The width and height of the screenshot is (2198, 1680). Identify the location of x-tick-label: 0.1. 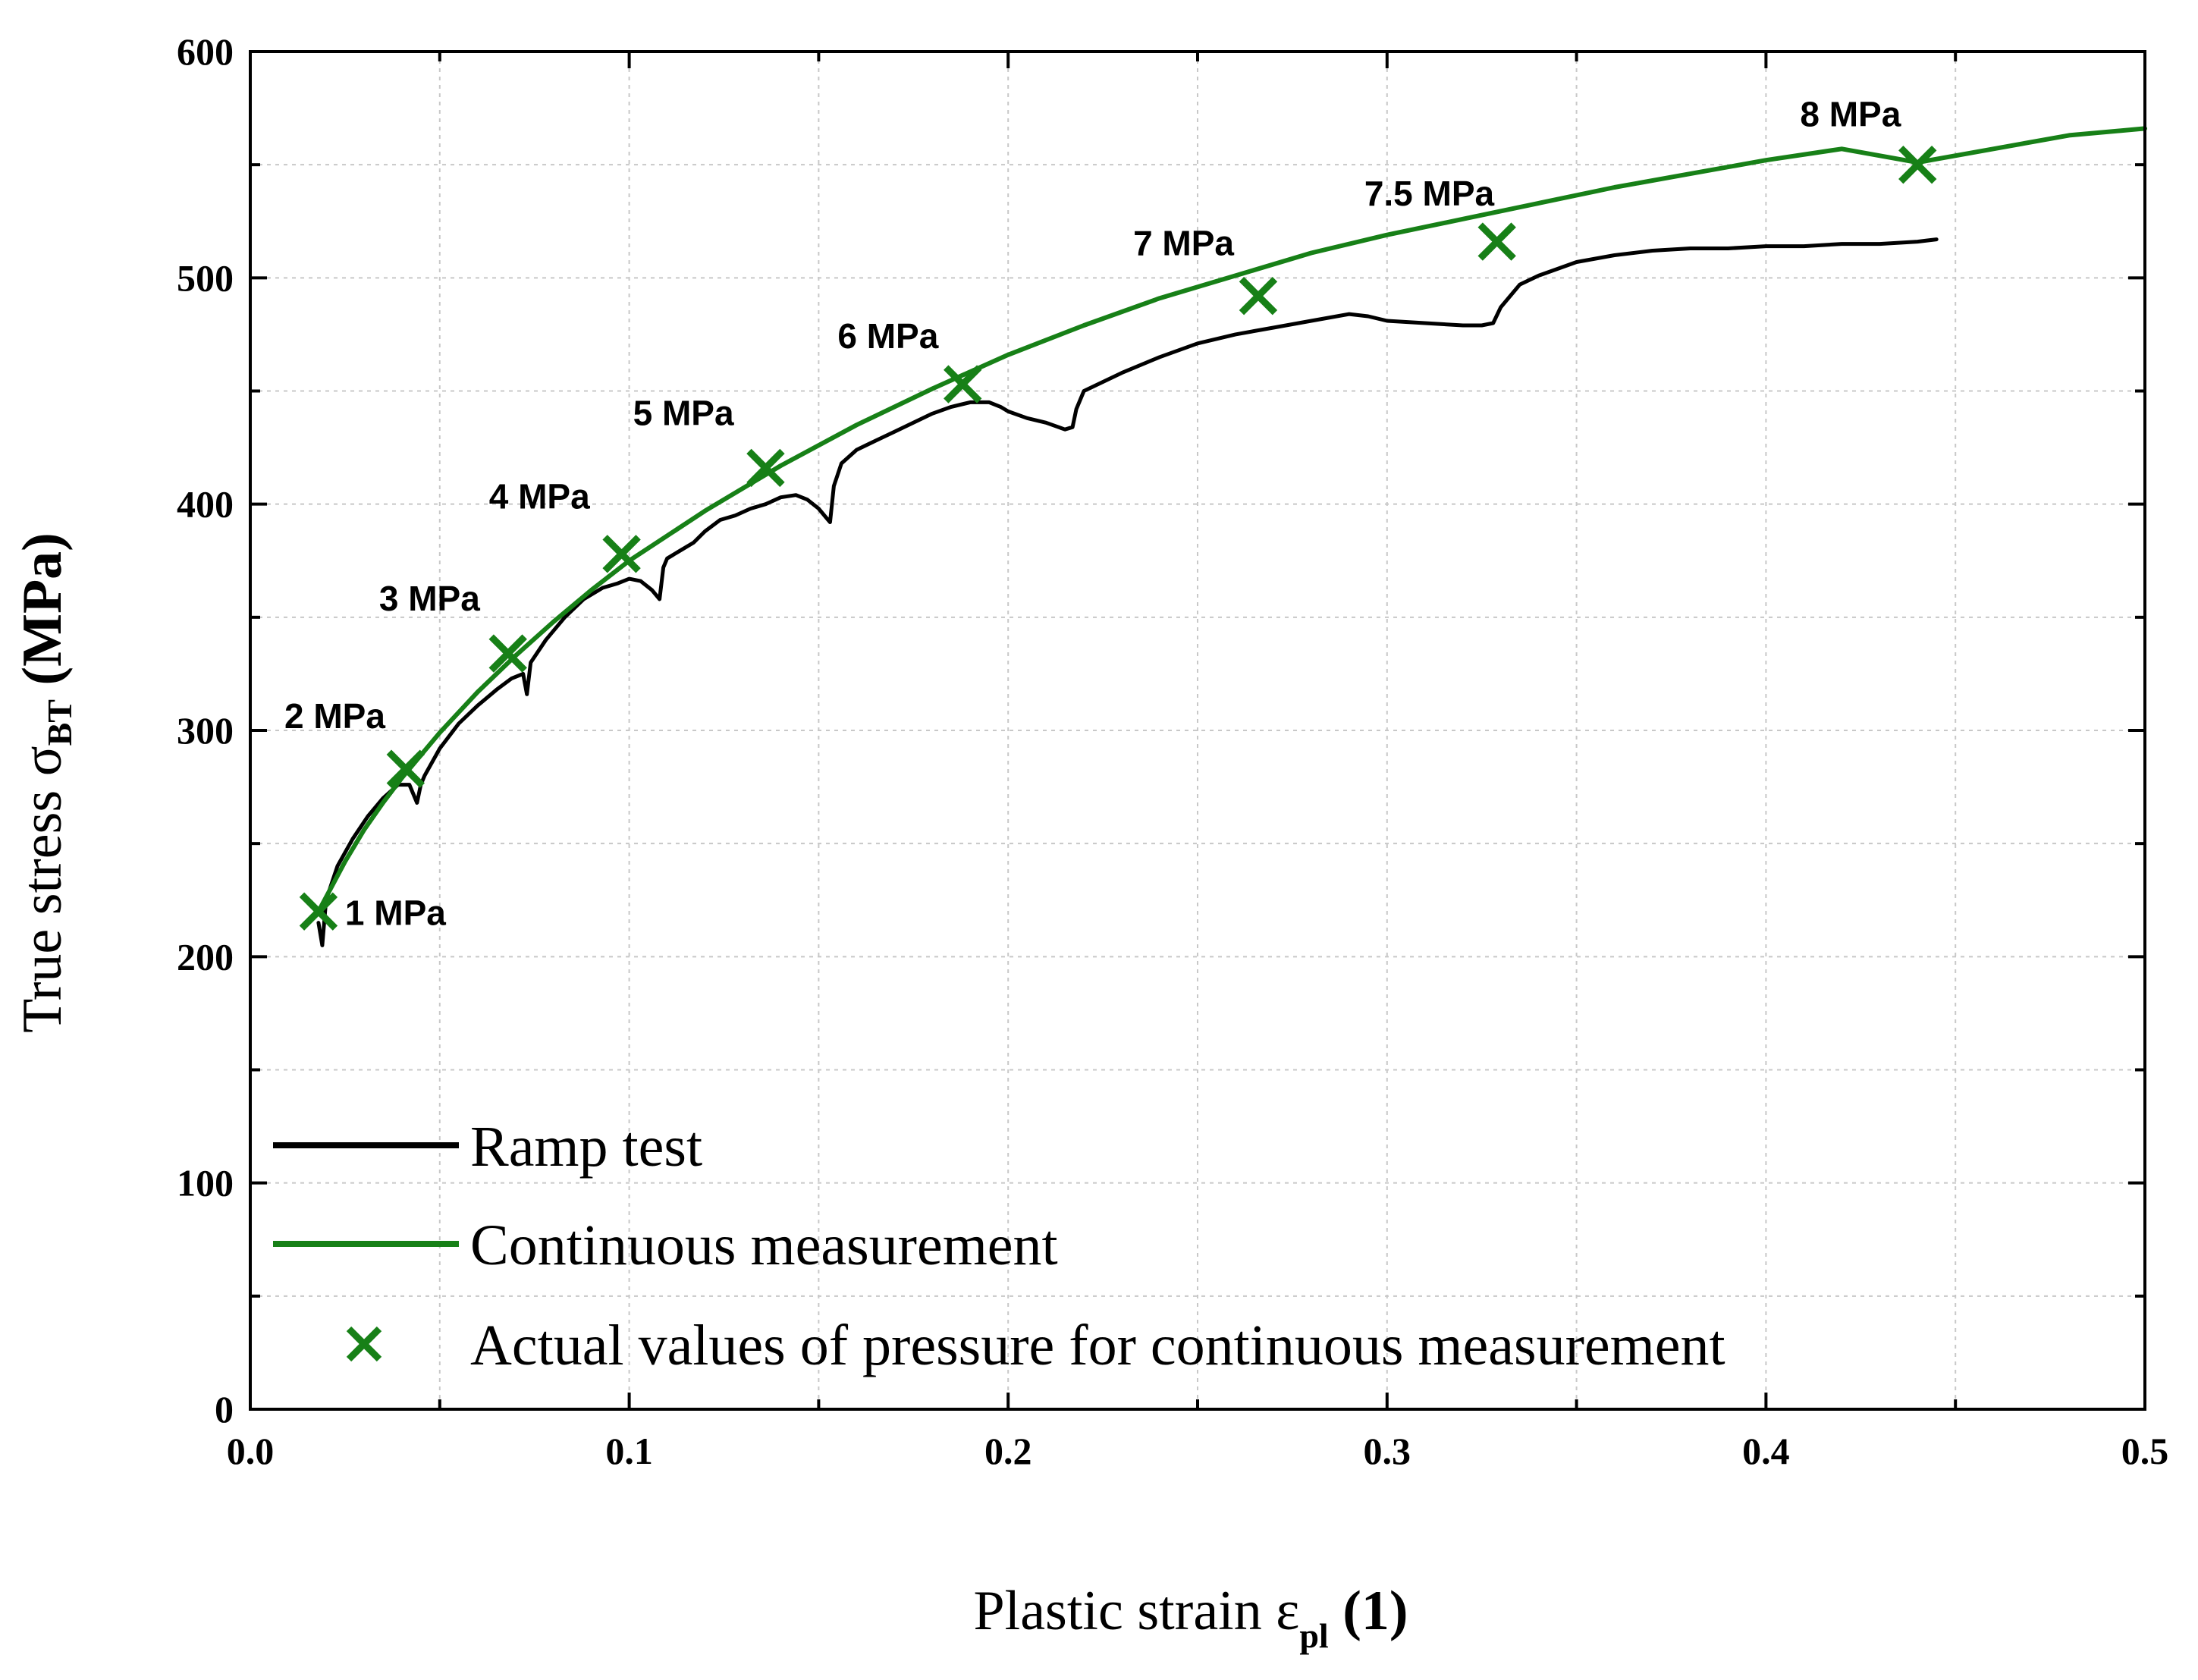
(629, 1451).